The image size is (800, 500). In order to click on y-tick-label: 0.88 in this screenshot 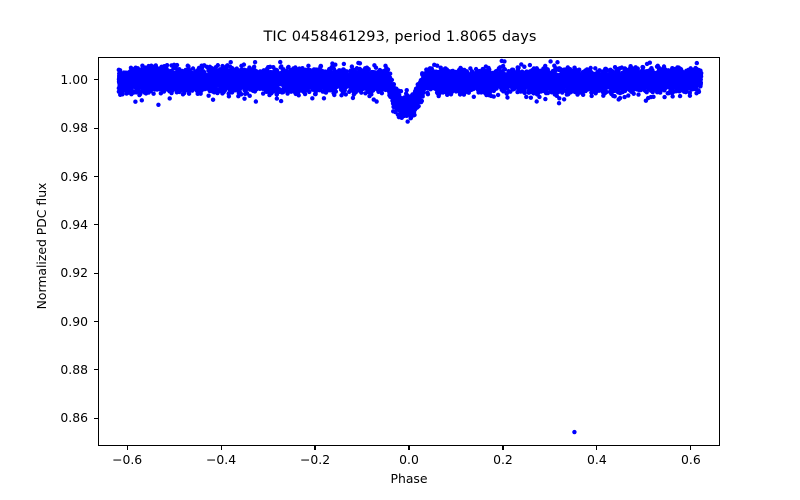, I will do `click(74, 369)`.